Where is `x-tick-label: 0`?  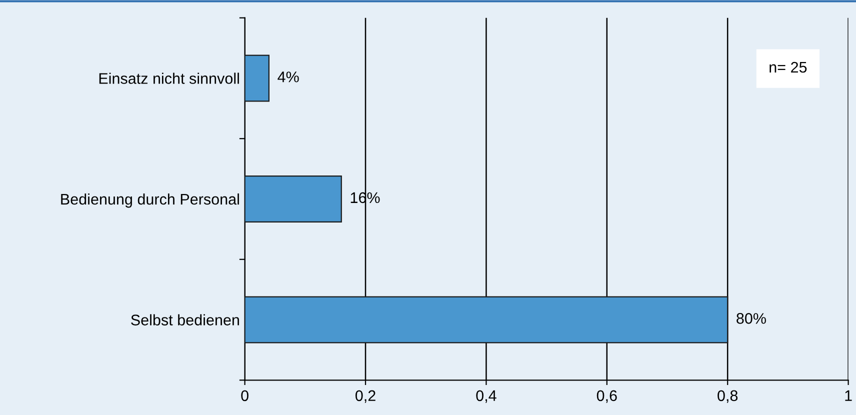 x-tick-label: 0 is located at coordinates (244, 396).